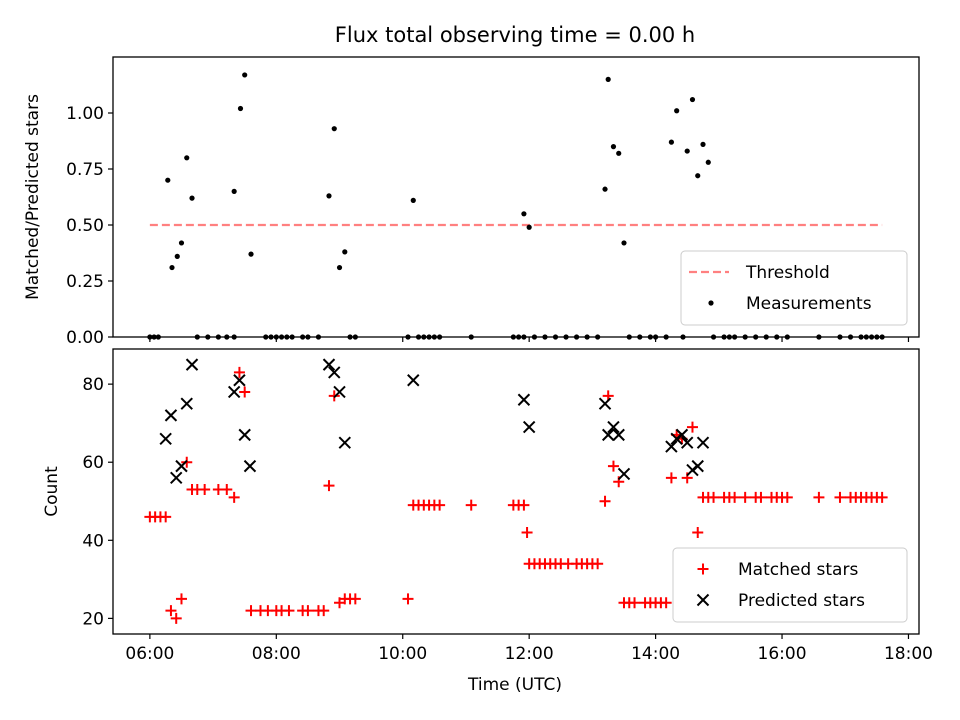  What do you see at coordinates (93, 385) in the screenshot?
I see `y-tick-label: 80` at bounding box center [93, 385].